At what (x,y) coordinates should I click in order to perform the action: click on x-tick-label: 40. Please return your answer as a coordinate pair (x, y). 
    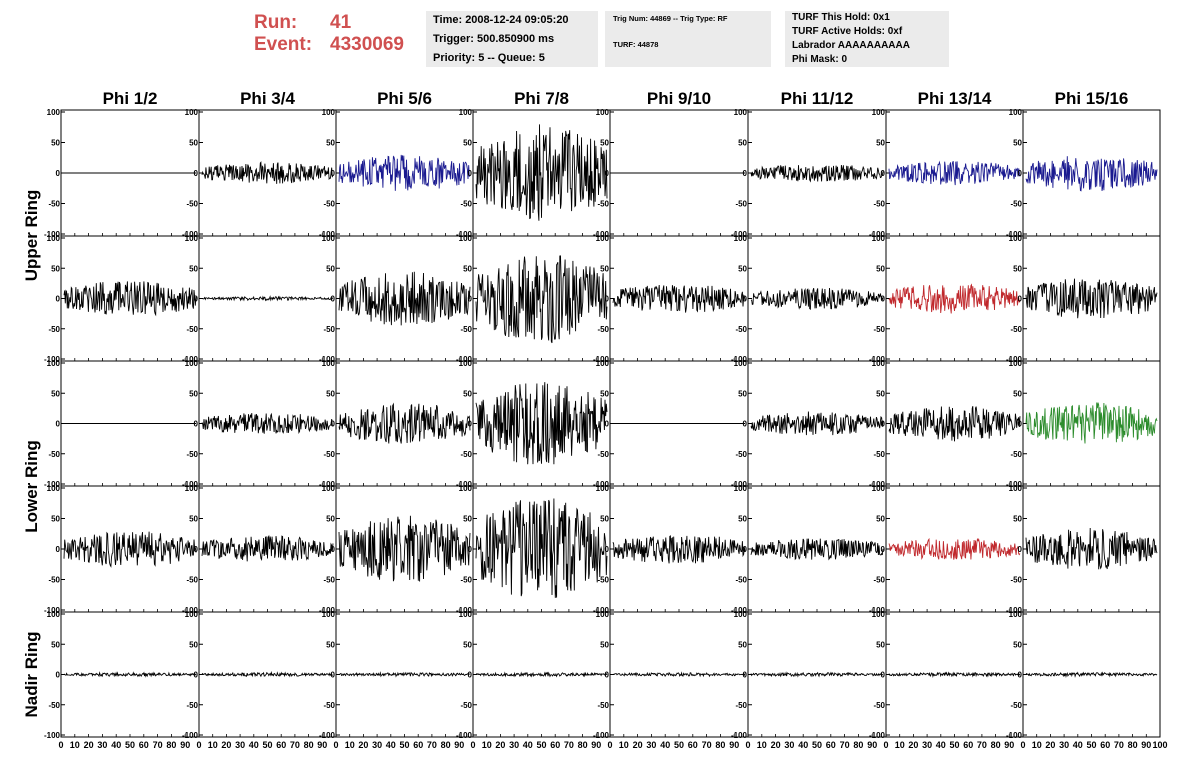
    Looking at the image, I should click on (391, 745).